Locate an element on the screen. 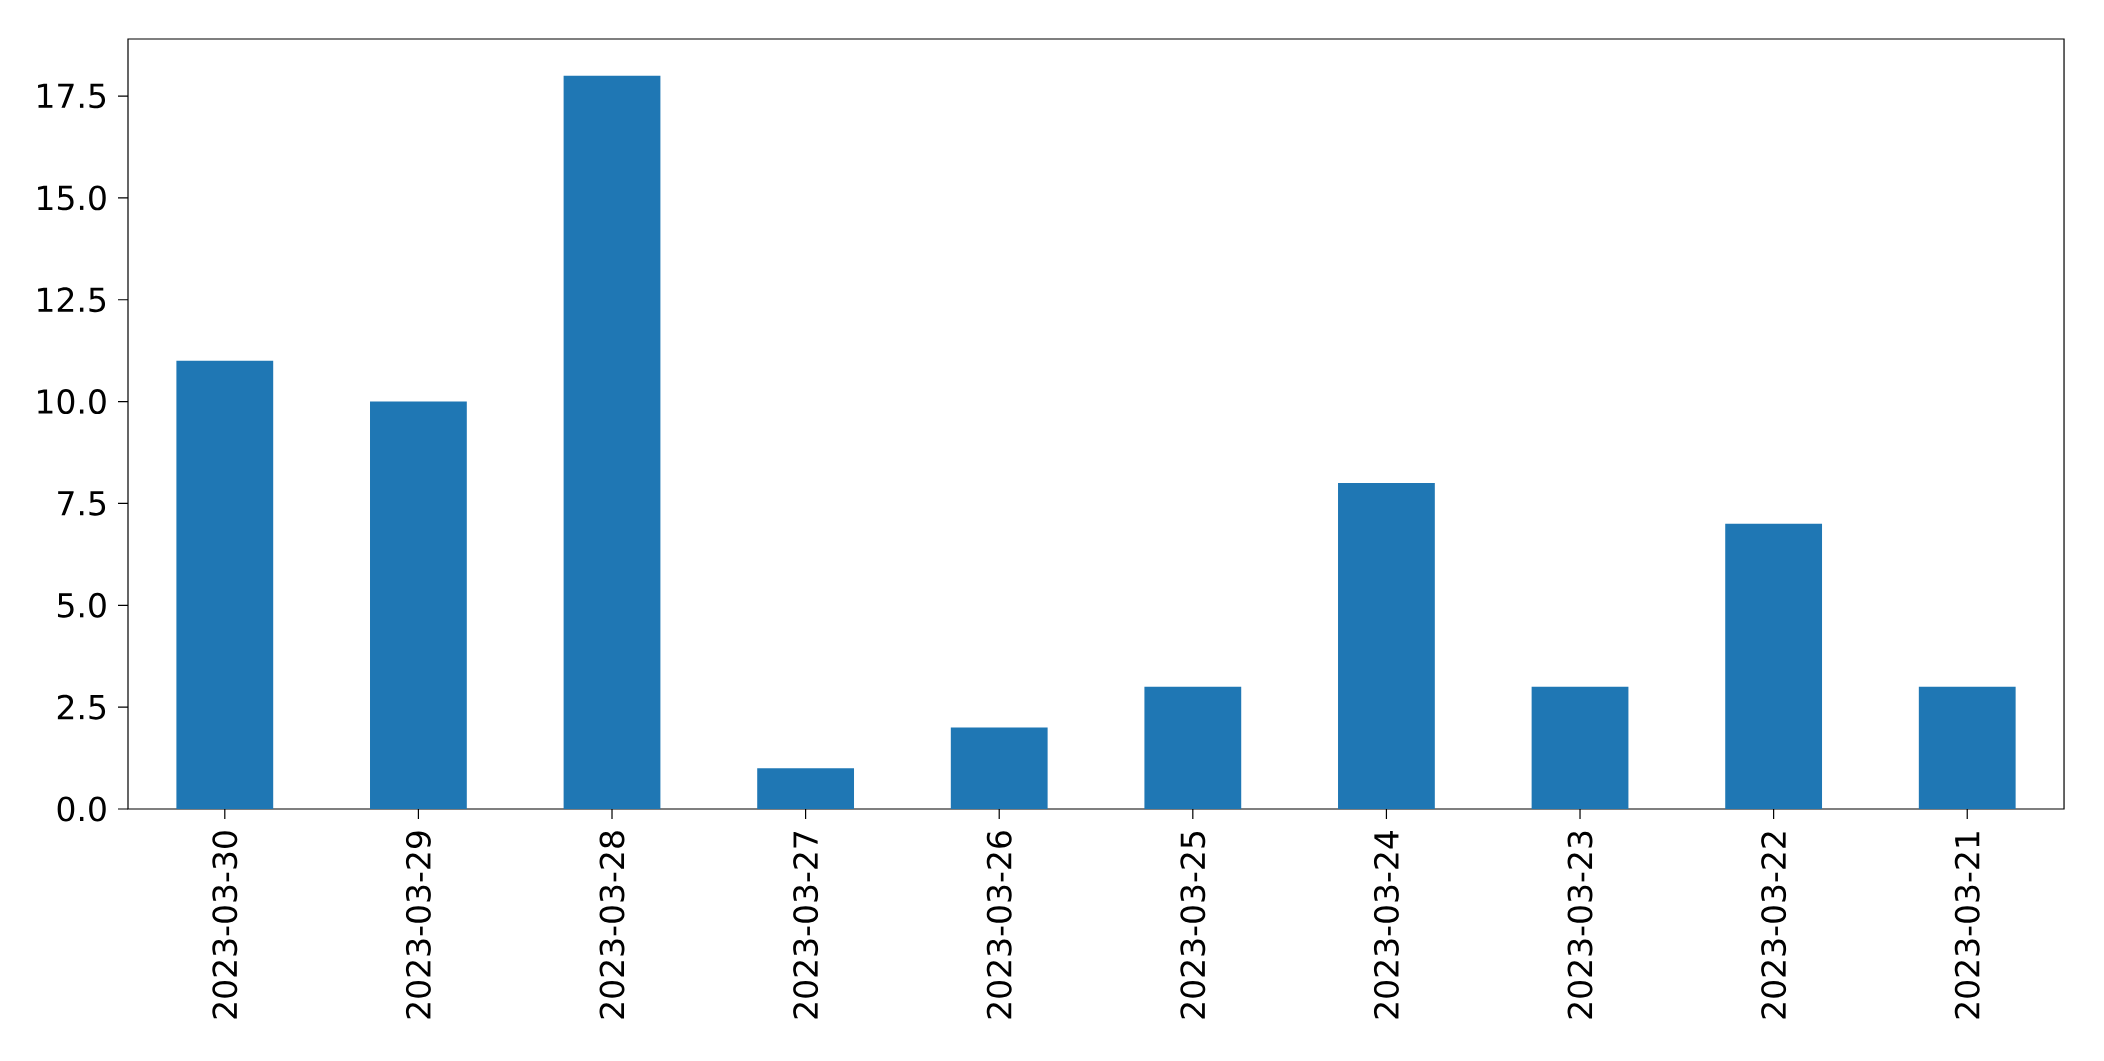  y-tick-label: 5.0 is located at coordinates (81, 605).